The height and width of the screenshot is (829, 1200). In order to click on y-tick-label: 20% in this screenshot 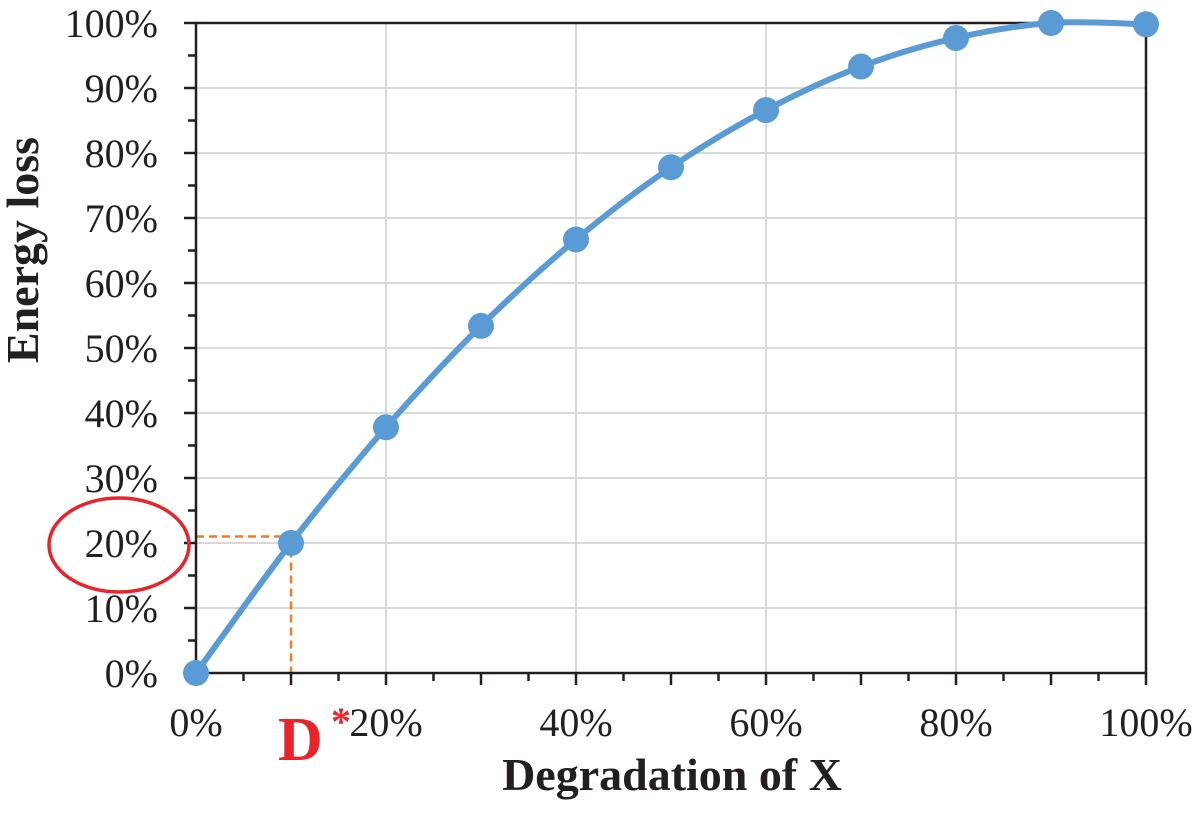, I will do `click(121, 543)`.